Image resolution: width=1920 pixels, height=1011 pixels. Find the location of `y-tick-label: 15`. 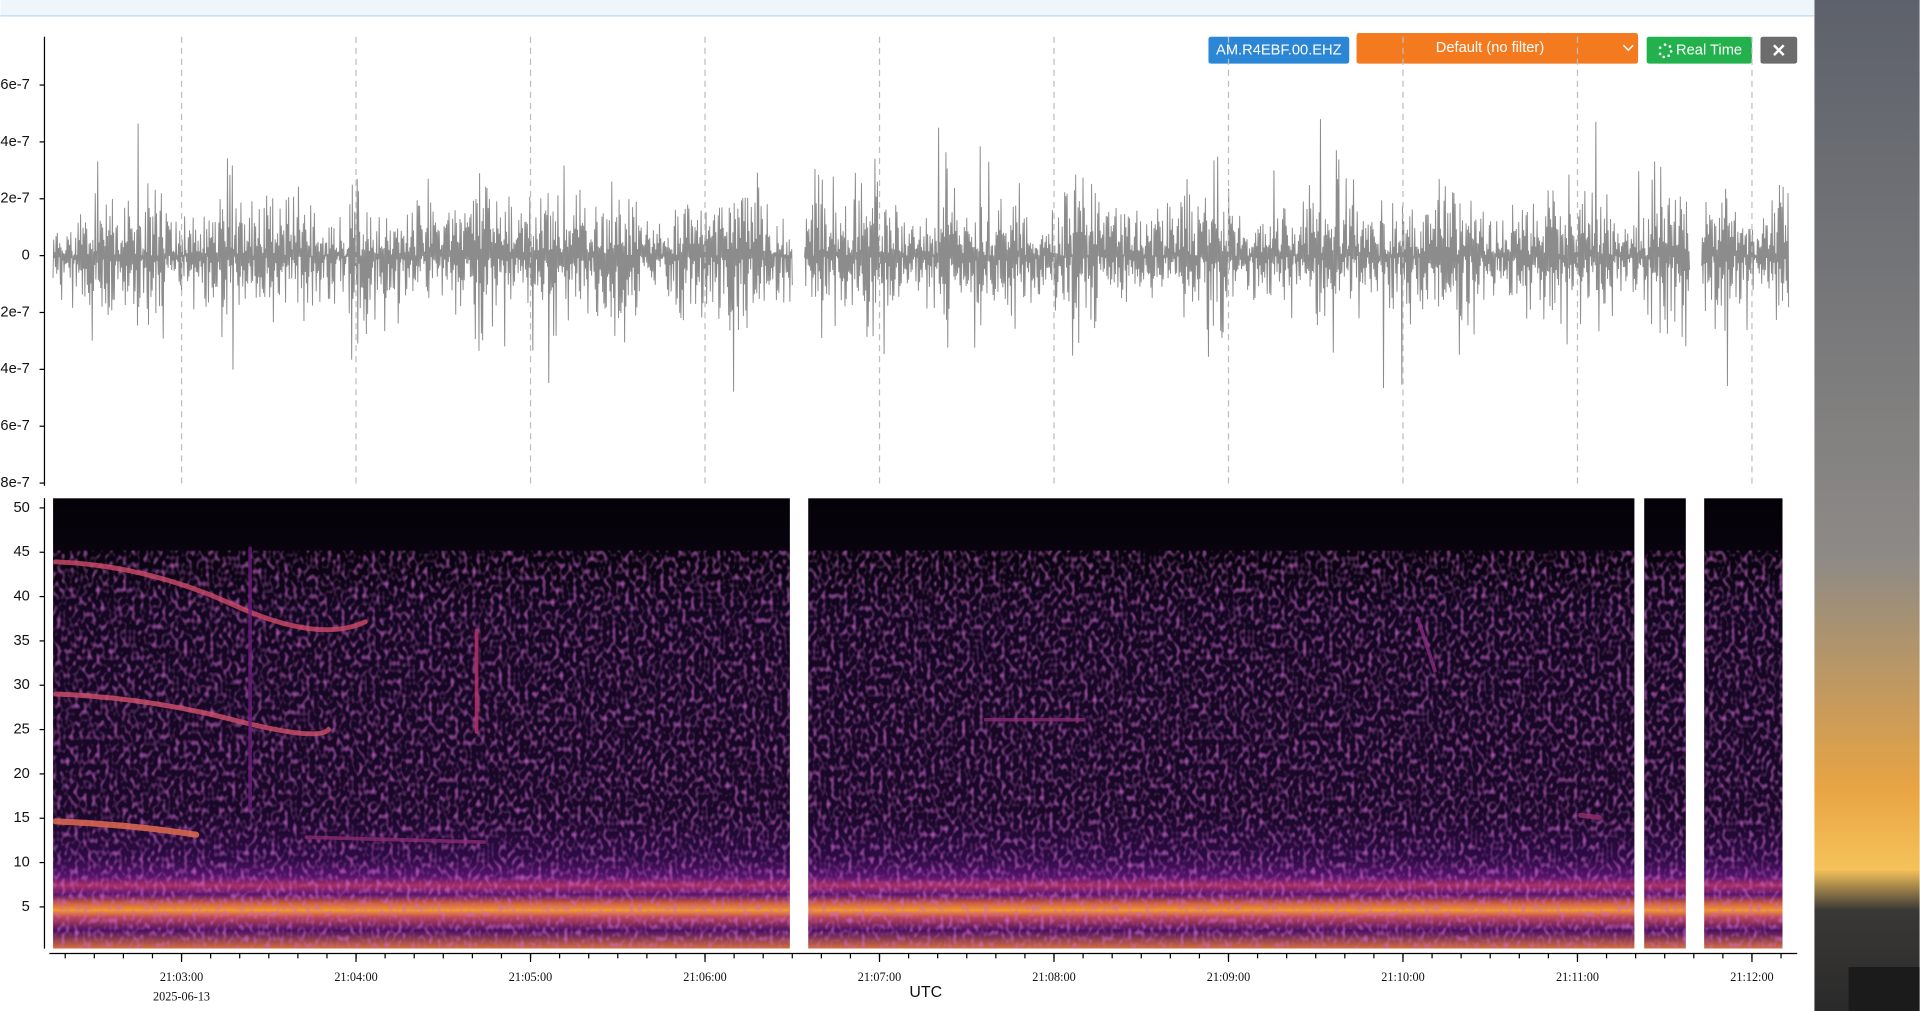

y-tick-label: 15 is located at coordinates (21, 818).